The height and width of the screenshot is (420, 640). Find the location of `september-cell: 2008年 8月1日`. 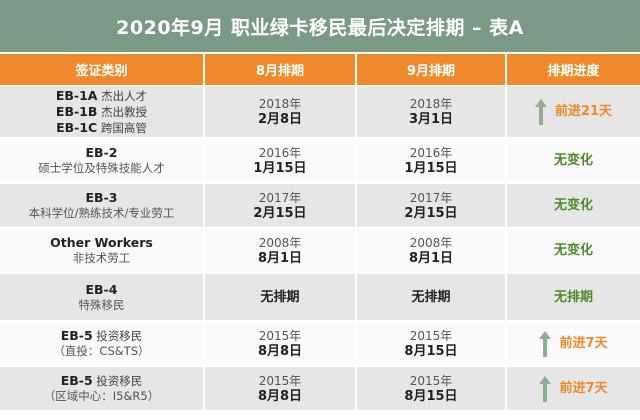

september-cell: 2008年 8月1日 is located at coordinates (432, 250).